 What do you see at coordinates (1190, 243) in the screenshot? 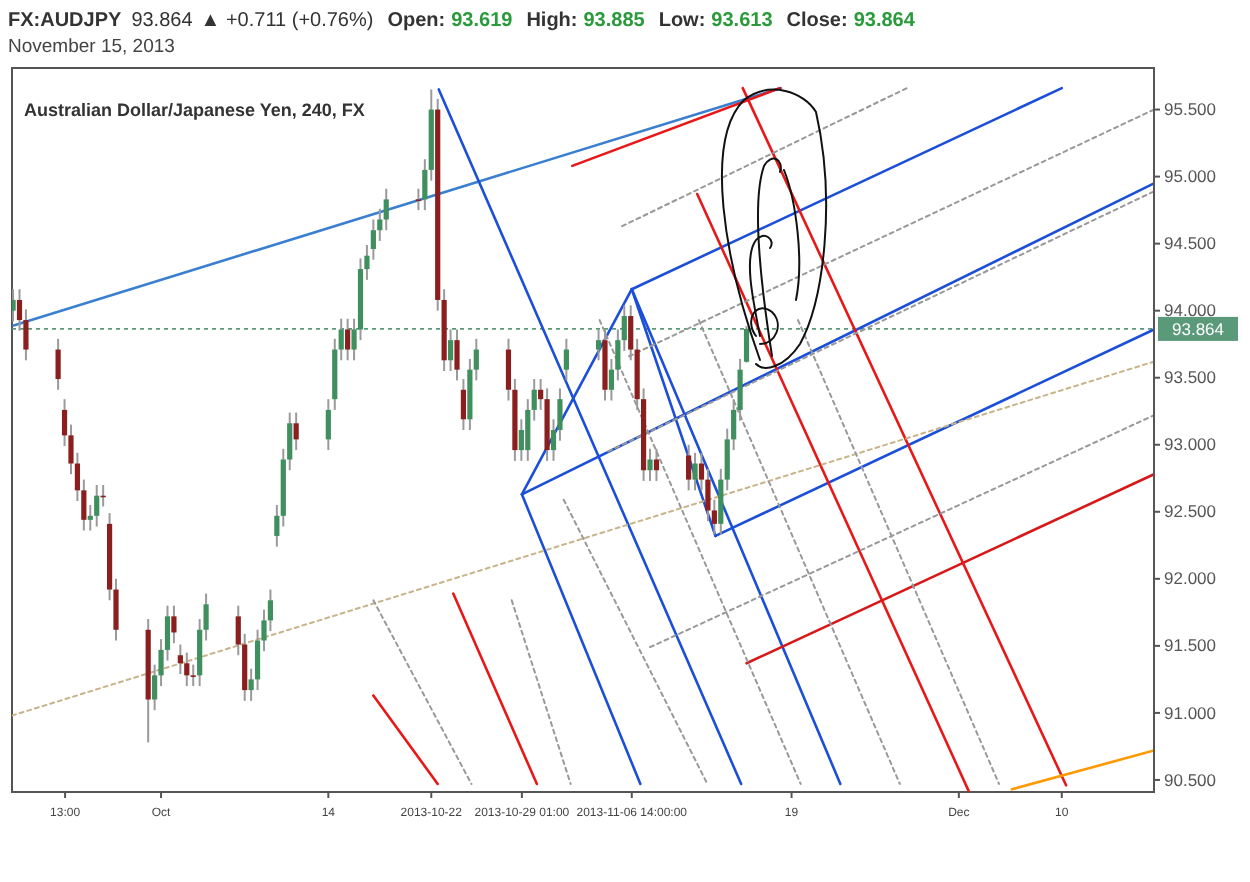
I see `y-tick-label: 94.500` at bounding box center [1190, 243].